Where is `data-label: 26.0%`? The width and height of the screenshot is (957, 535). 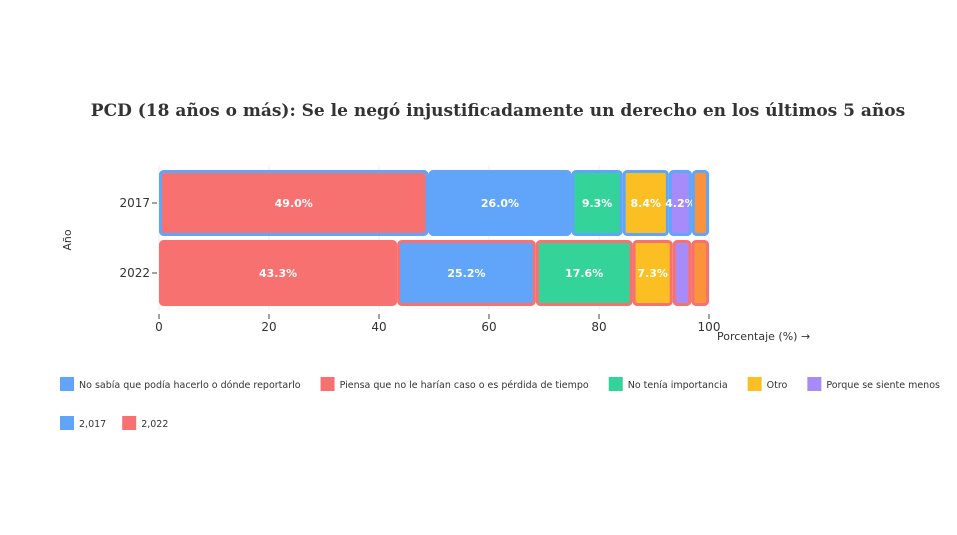
data-label: 26.0% is located at coordinates (500, 203).